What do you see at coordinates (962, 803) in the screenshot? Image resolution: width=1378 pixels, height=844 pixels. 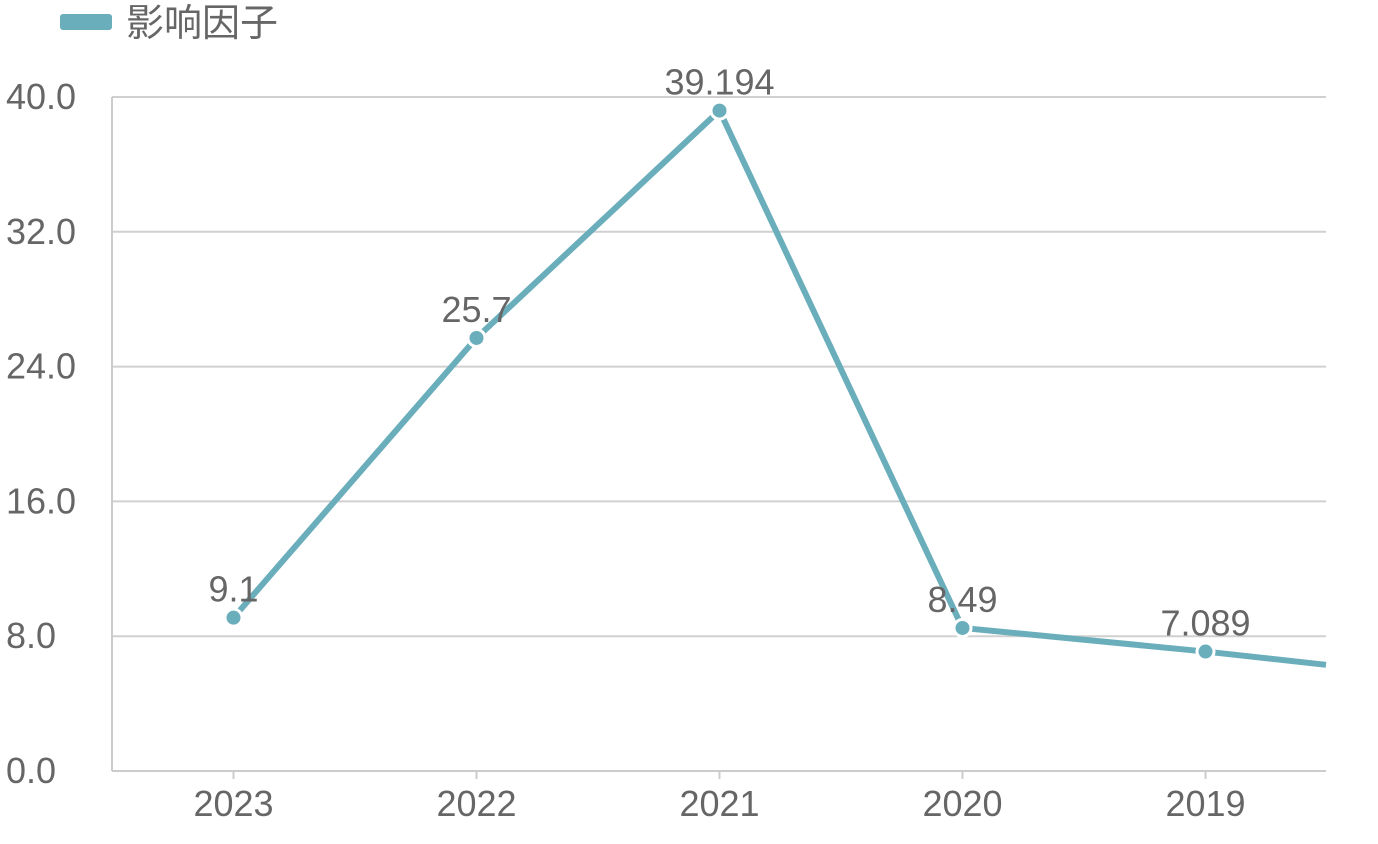 I see `x-tick-label-3: 2020` at bounding box center [962, 803].